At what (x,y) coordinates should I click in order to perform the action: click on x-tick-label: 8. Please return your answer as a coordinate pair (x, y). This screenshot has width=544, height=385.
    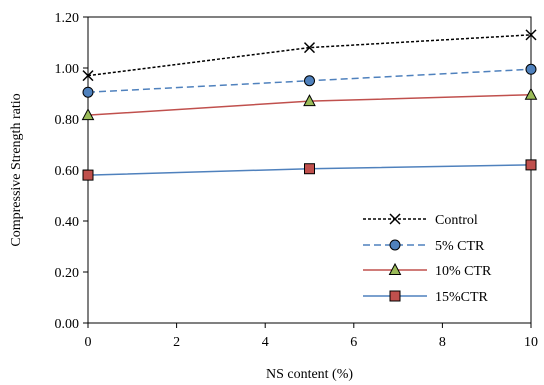
    Looking at the image, I should click on (442, 342).